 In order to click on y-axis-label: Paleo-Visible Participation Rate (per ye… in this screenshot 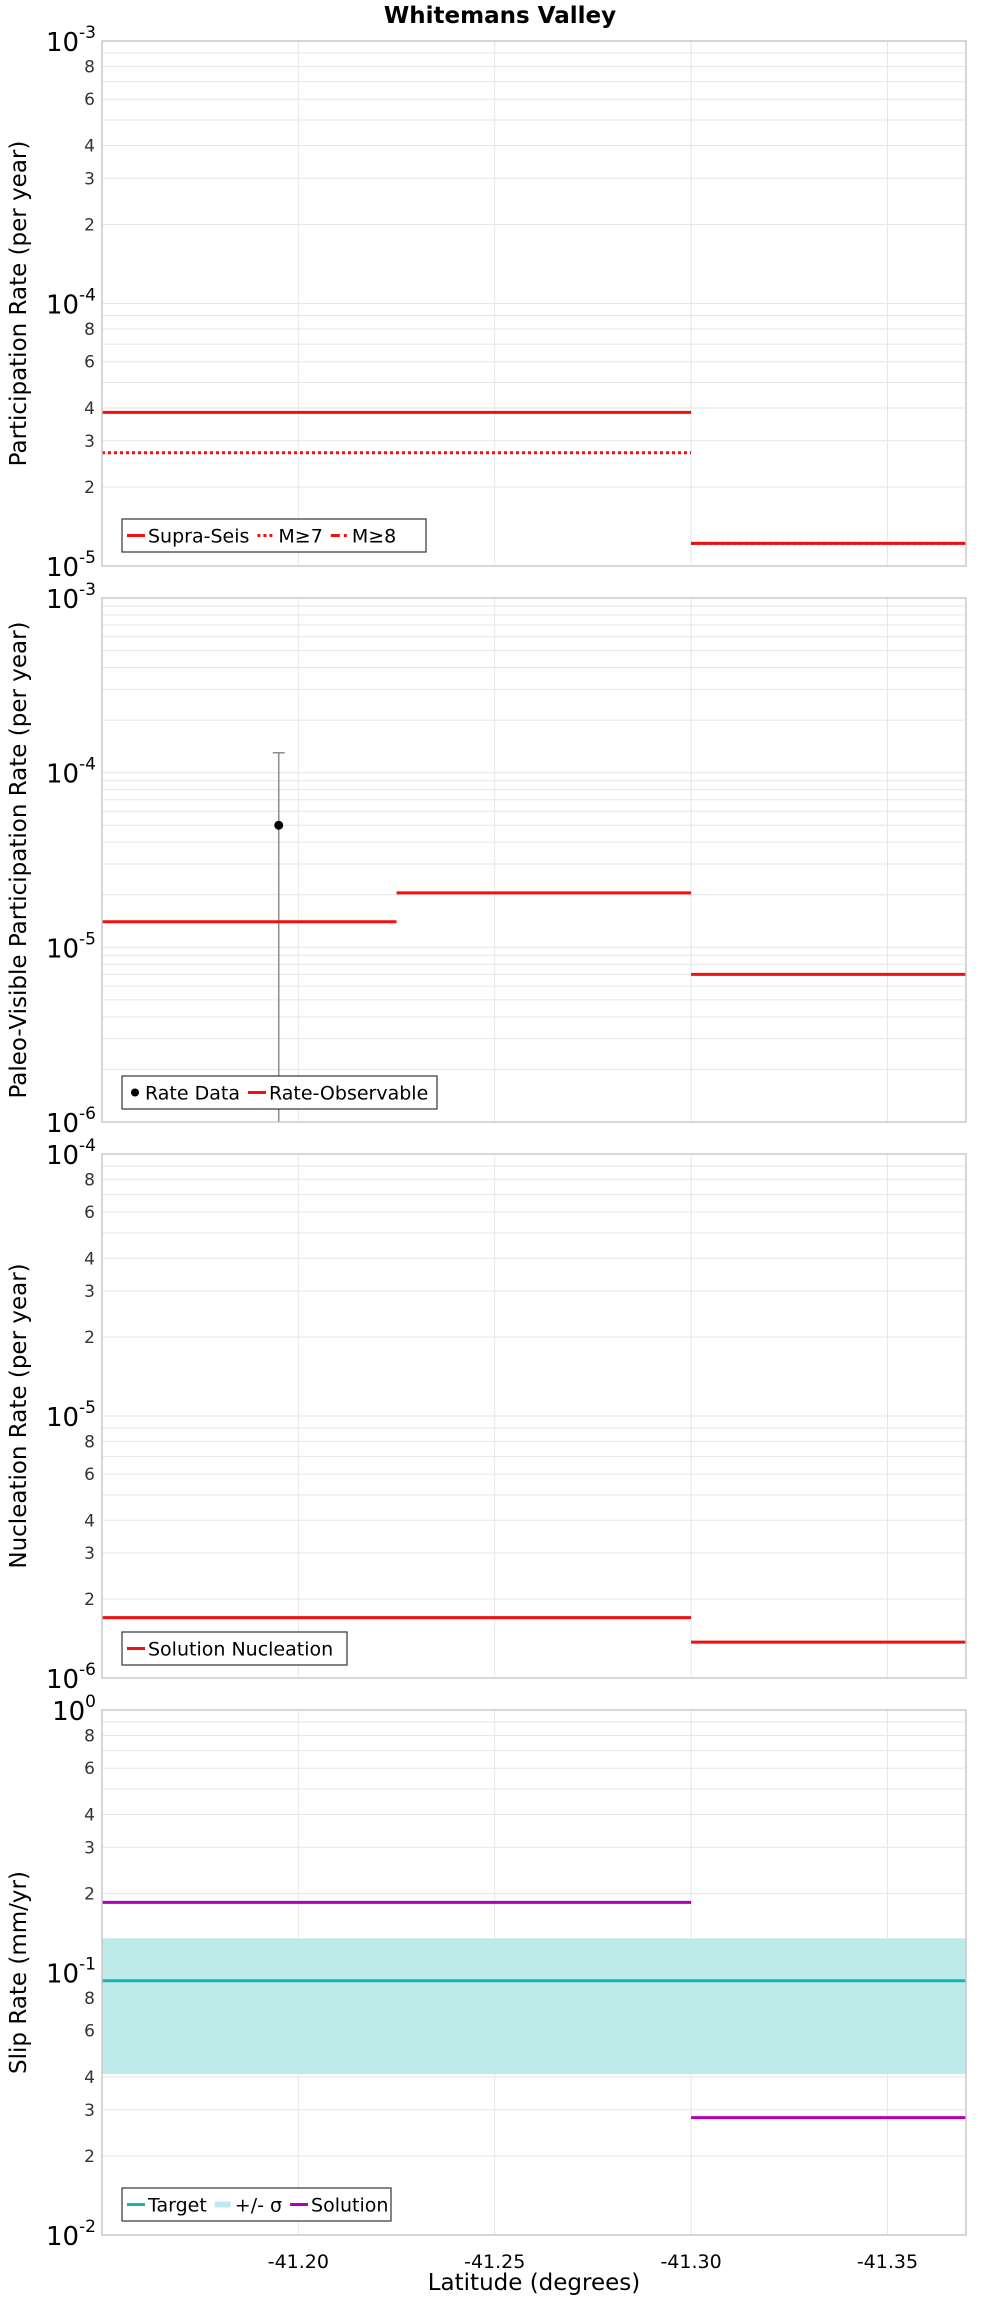, I will do `click(19, 859)`.